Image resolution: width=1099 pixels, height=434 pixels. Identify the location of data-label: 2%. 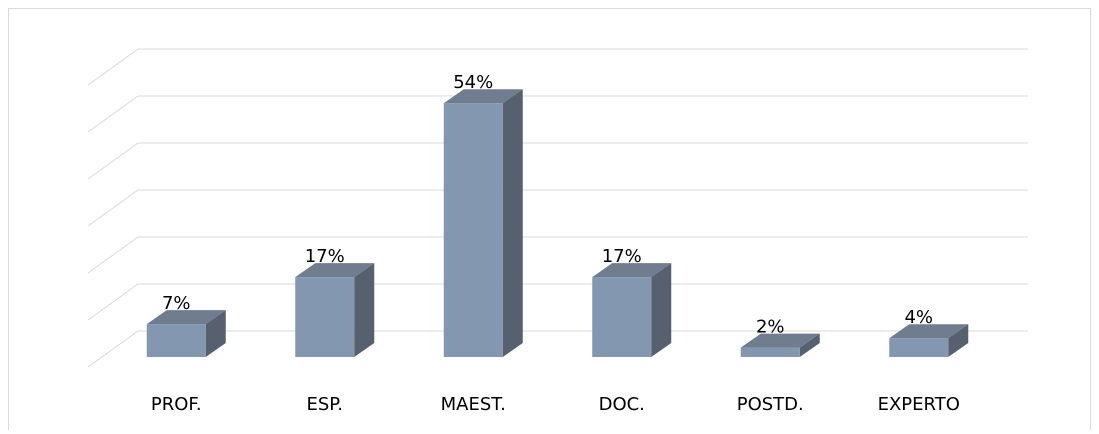
(770, 327).